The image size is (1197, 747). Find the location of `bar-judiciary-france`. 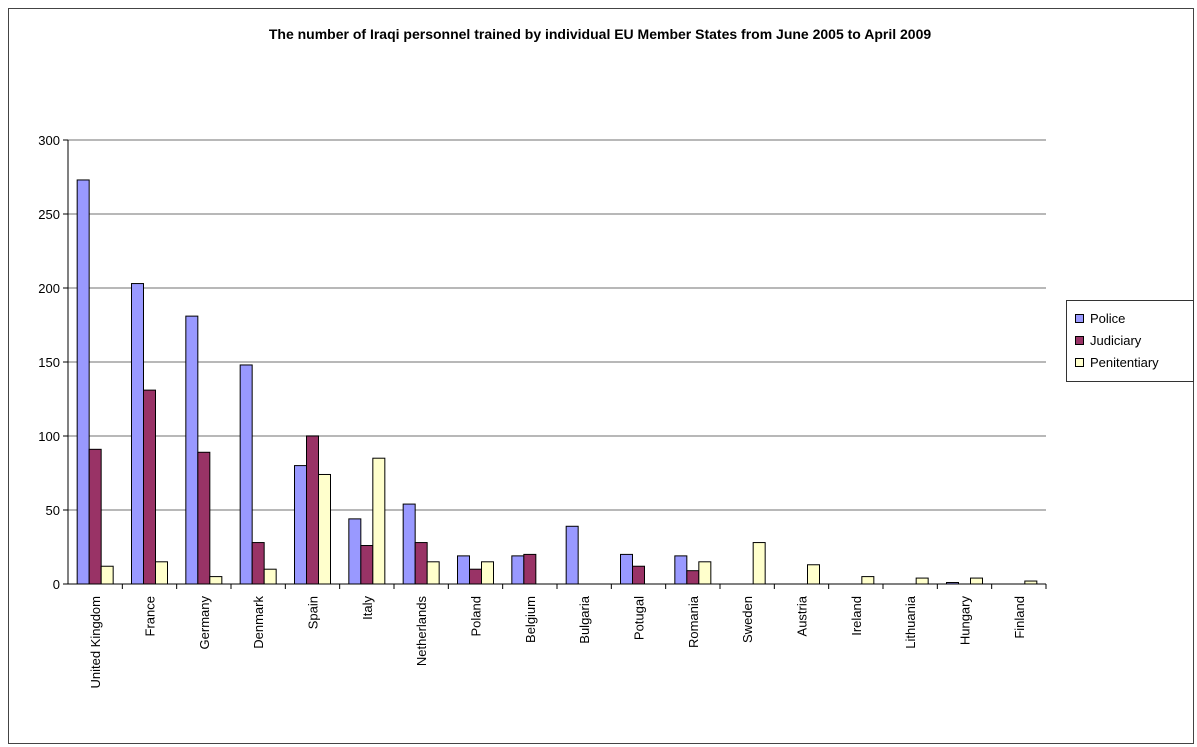

bar-judiciary-france is located at coordinates (149, 487).